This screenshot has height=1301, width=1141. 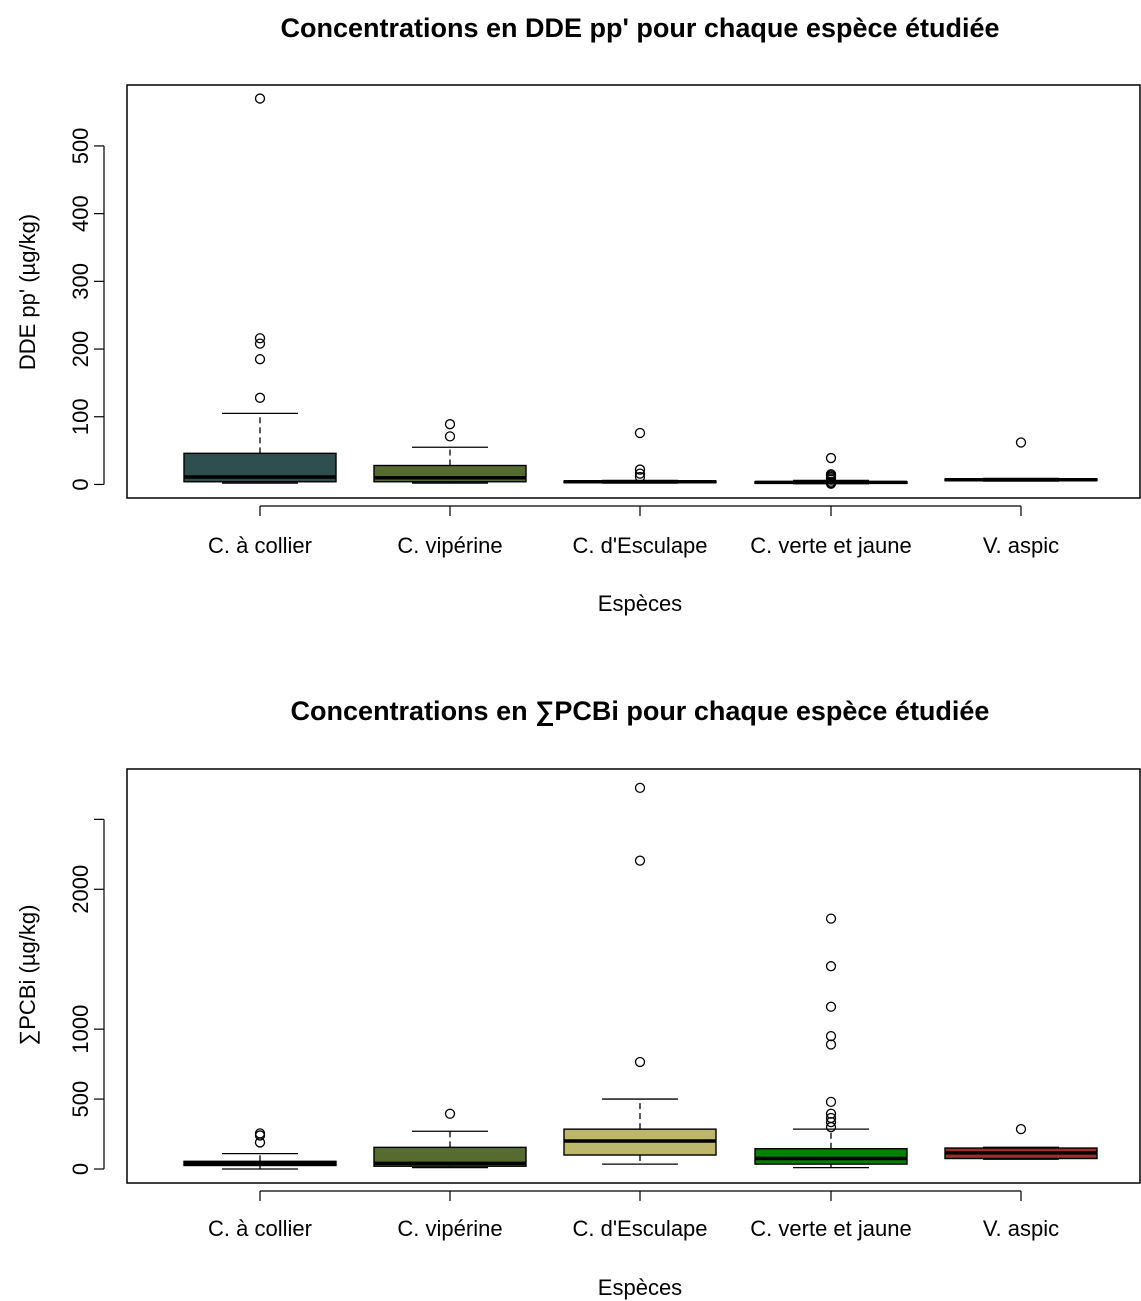 What do you see at coordinates (27, 292) in the screenshot?
I see `y-axis-label: DDE pp' (µg/kg)` at bounding box center [27, 292].